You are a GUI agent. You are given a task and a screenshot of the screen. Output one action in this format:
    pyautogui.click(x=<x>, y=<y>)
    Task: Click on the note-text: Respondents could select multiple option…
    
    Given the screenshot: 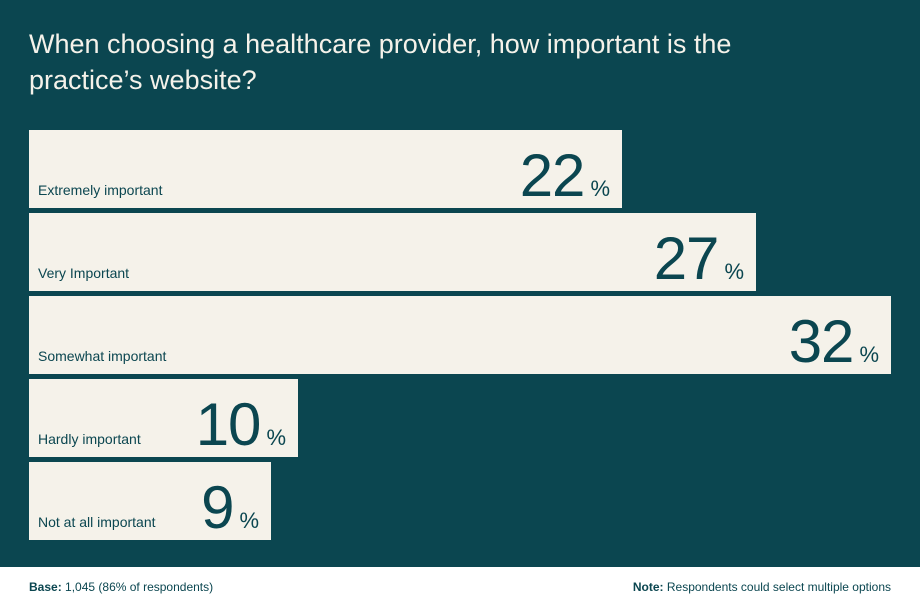 What is the action you would take?
    pyautogui.click(x=778, y=587)
    